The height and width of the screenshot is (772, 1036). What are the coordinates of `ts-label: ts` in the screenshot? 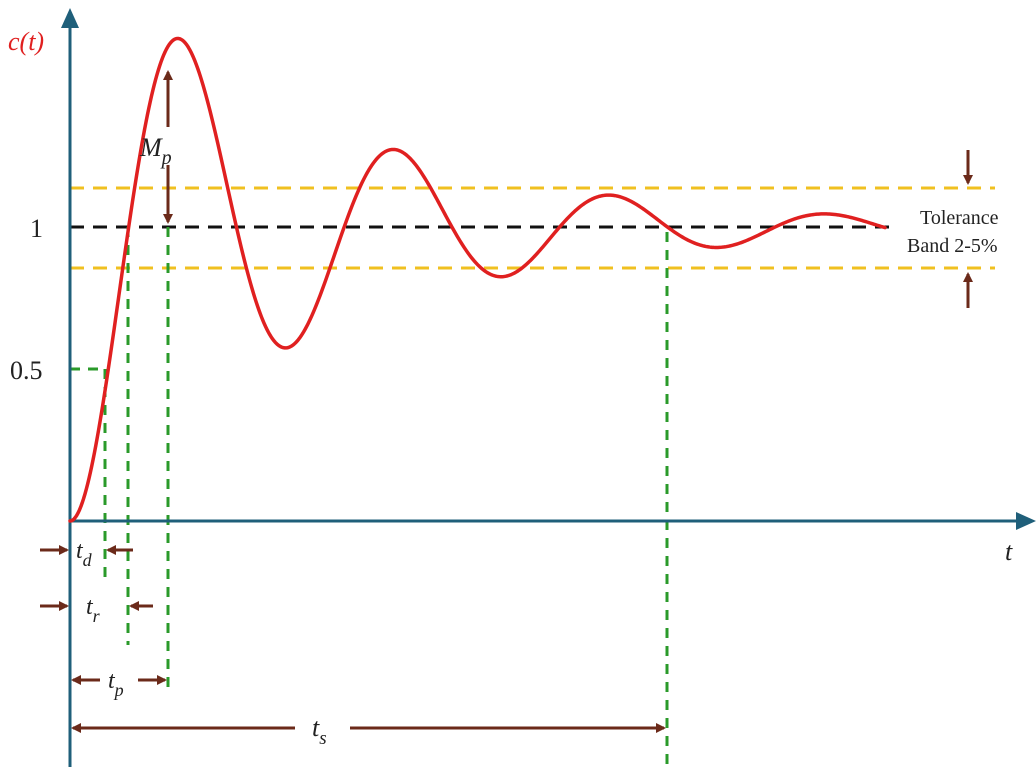 It's located at (319, 731).